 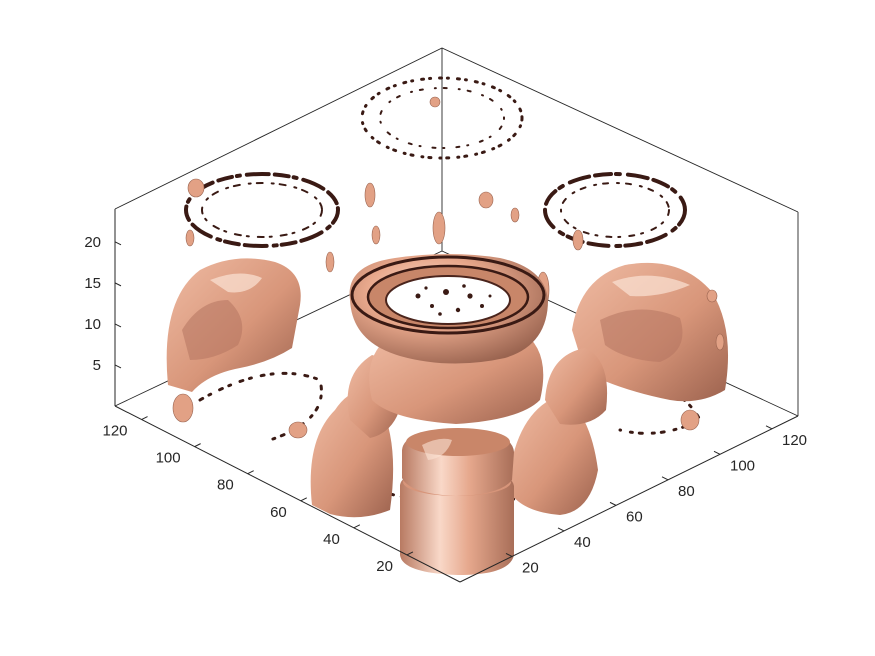 I want to click on z-tick-label: 10, so click(x=92, y=324).